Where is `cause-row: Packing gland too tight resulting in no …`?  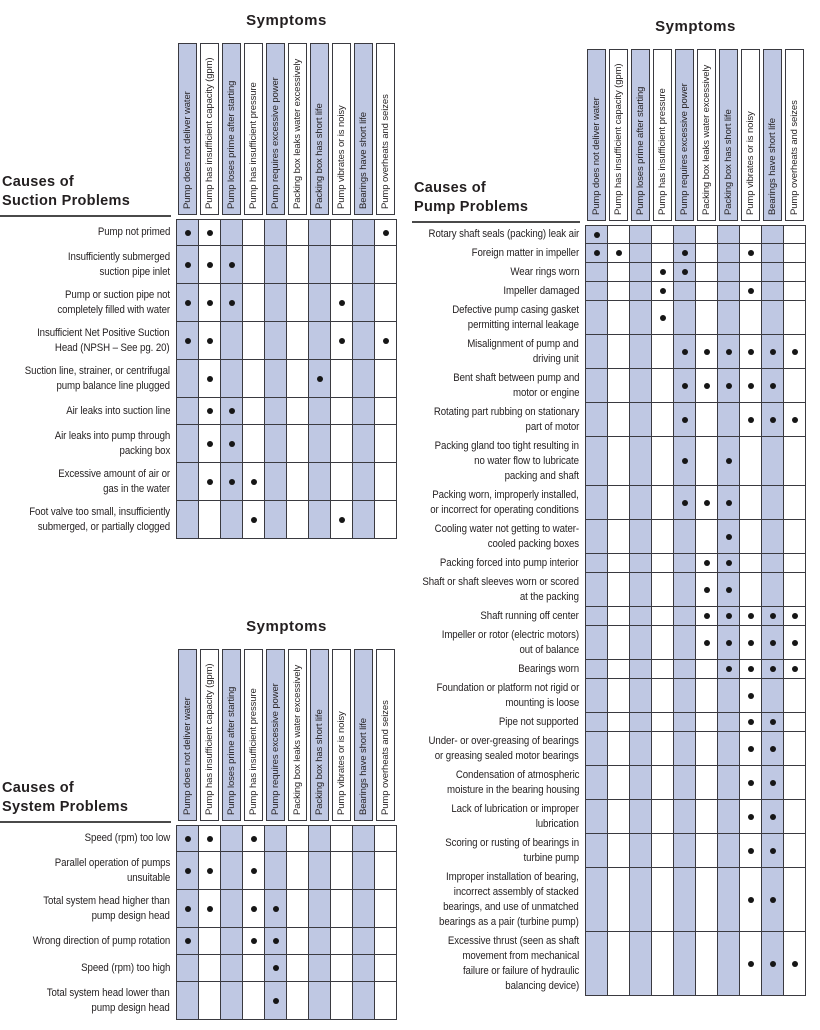
cause-row: Packing gland too tight resulting in no … is located at coordinates (609, 461).